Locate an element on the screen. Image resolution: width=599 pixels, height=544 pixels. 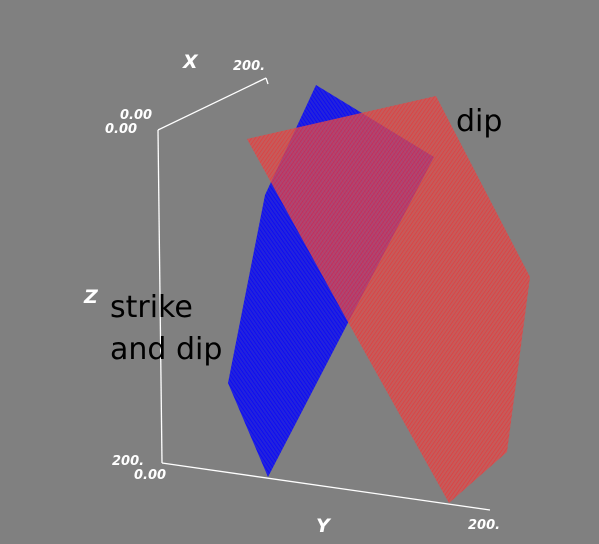
strike-and-dip-label: strike and dip is located at coordinates (166, 329).